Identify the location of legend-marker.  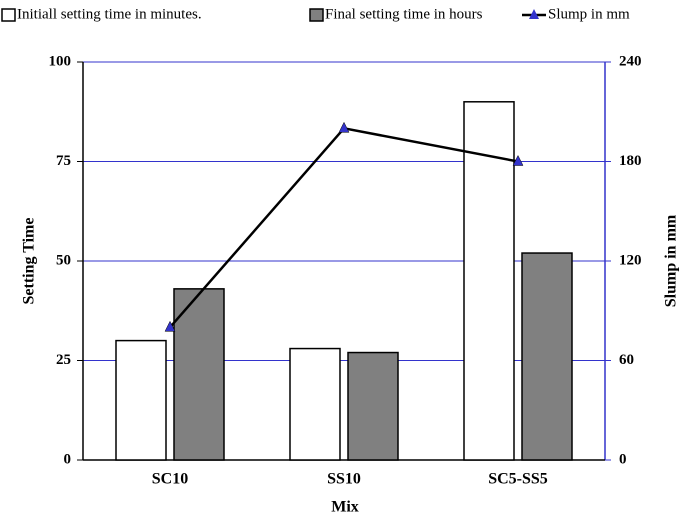
(534, 14).